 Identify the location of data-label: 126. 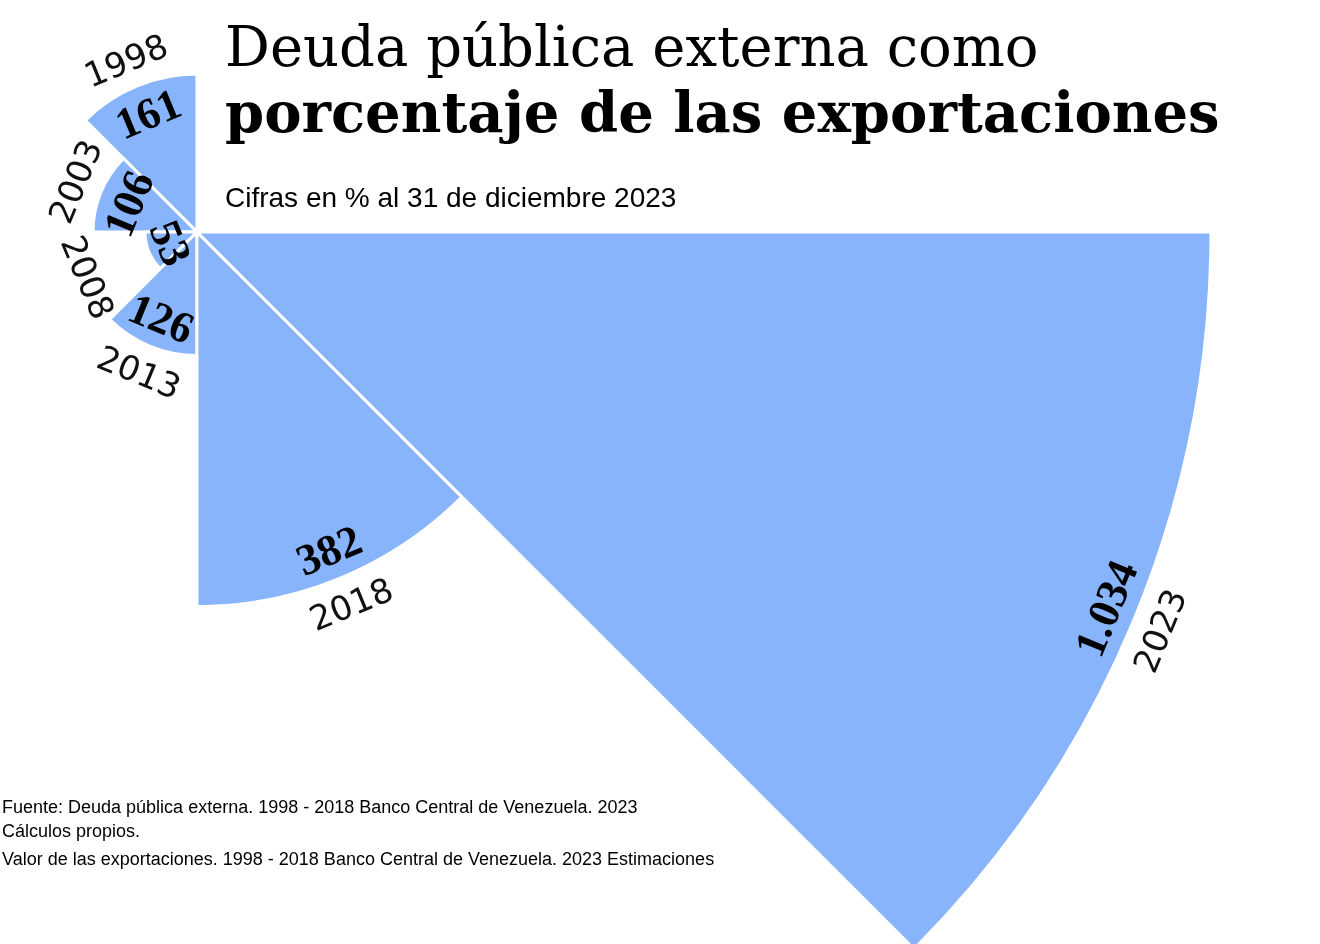
(161, 318).